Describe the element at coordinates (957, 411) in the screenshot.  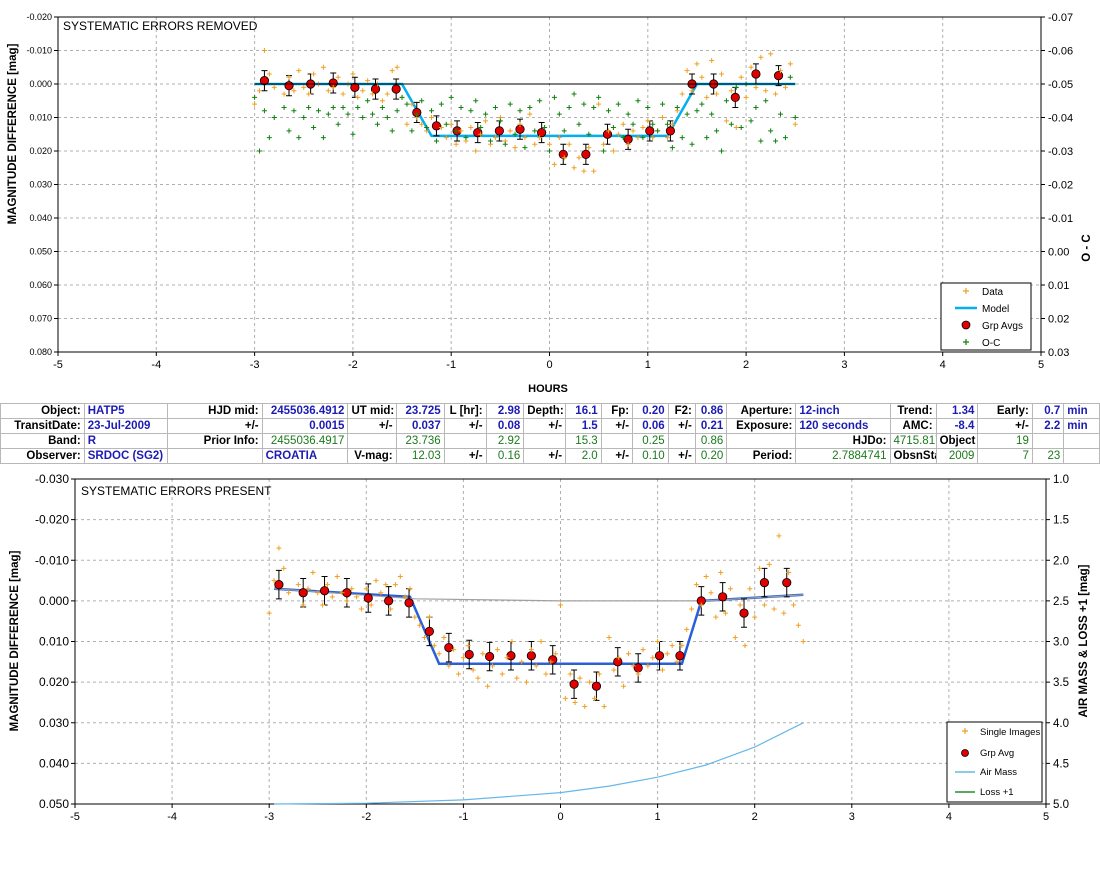
I see `table-cell: 1.34` at that location.